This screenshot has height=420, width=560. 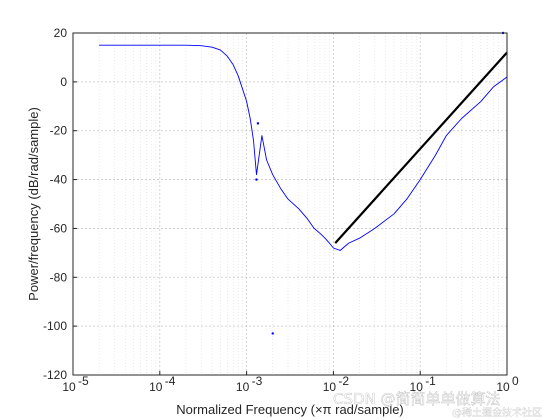 I want to click on x-tick-exponent: -4, so click(x=170, y=381).